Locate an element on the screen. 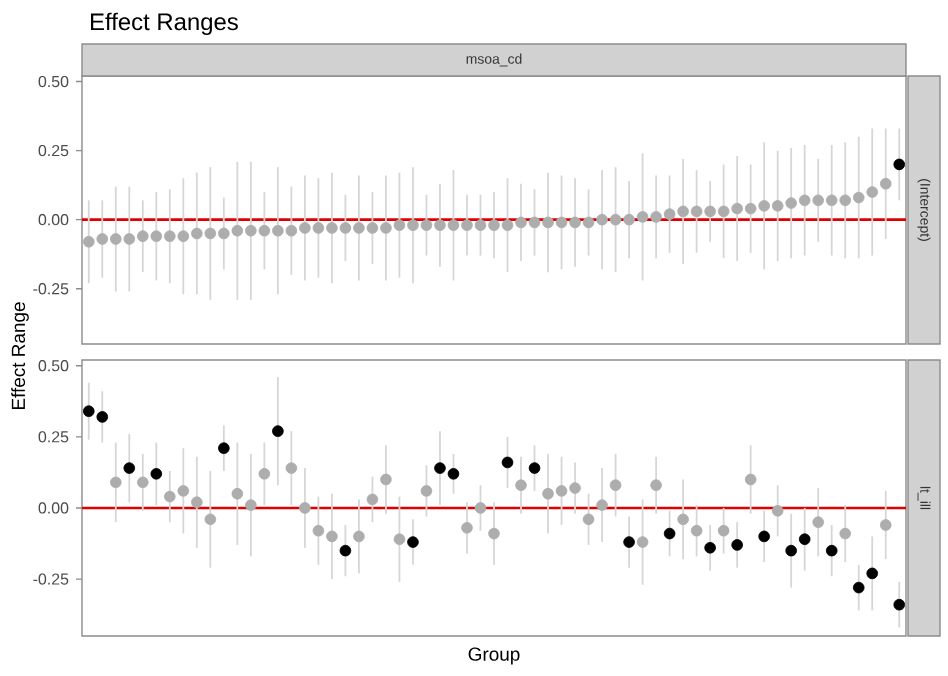 The height and width of the screenshot is (676, 948). y-axis-title: Effect Range is located at coordinates (20, 355).